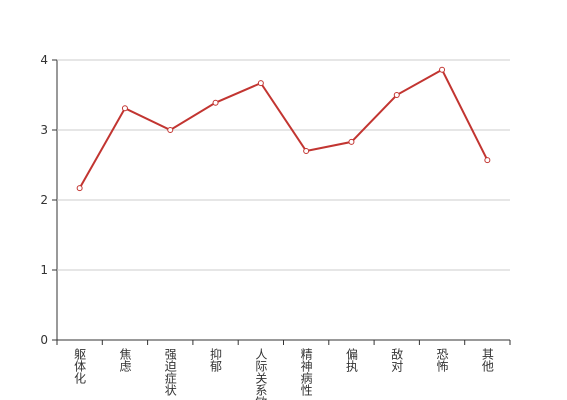 This screenshot has width=567, height=400. Describe the element at coordinates (306, 372) in the screenshot. I see `x-tick-label: 精神病性` at that location.